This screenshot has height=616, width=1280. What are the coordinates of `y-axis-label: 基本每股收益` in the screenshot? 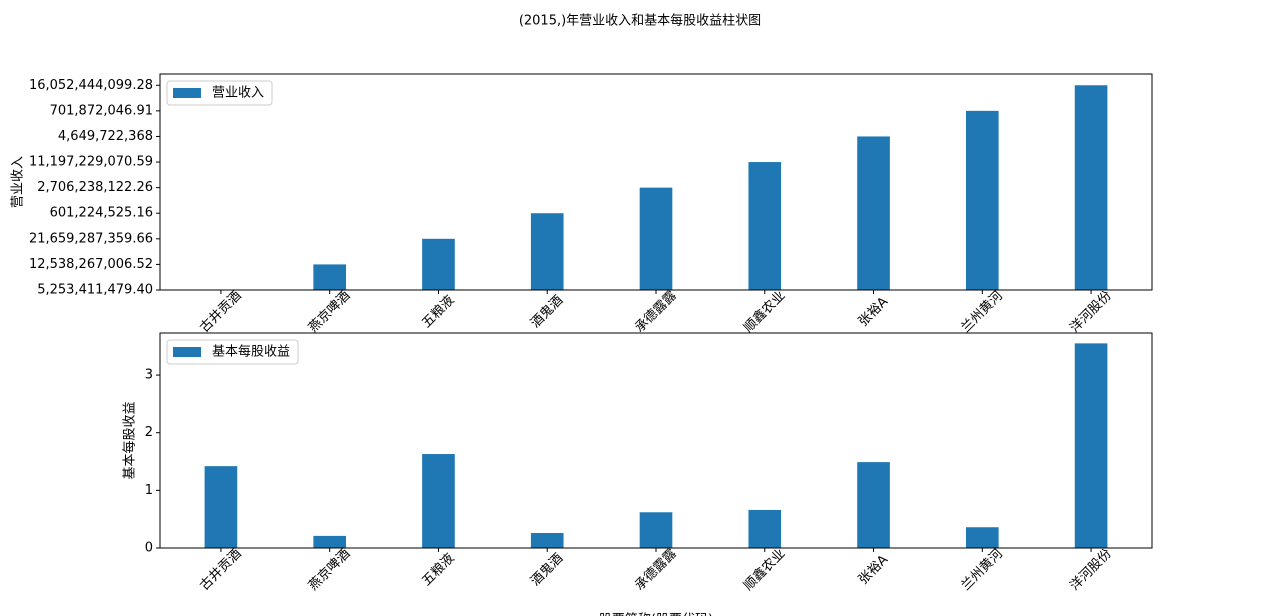 It's located at (130, 440).